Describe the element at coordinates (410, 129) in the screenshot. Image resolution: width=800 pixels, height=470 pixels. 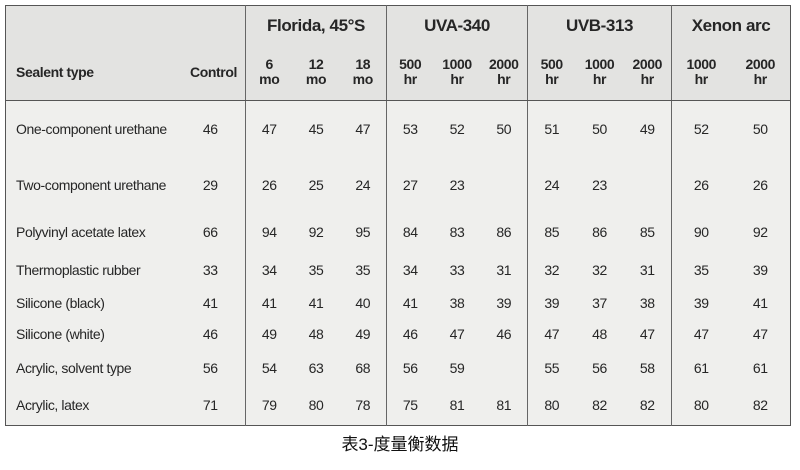
I see `cell: 53` at that location.